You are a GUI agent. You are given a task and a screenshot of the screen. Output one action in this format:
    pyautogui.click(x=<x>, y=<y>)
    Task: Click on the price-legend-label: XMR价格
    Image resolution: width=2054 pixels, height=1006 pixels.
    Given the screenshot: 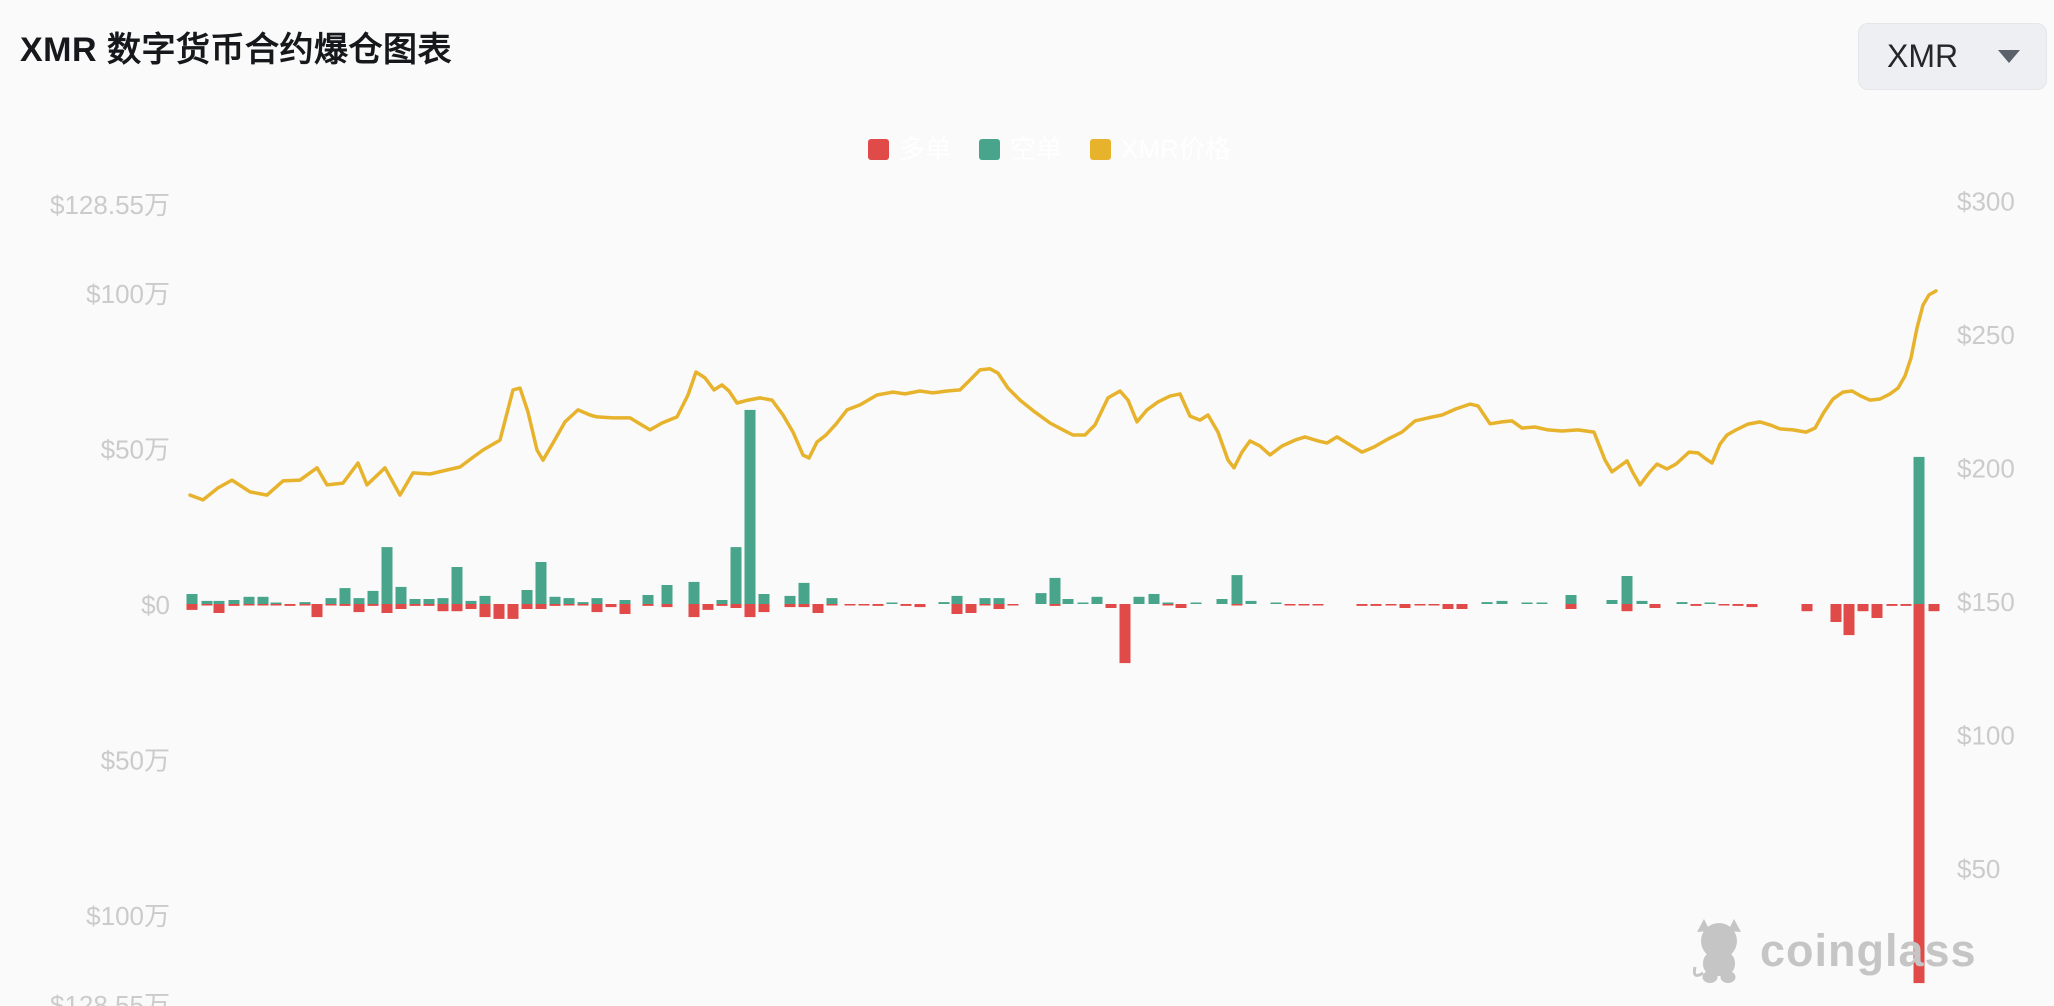 What is the action you would take?
    pyautogui.click(x=1176, y=149)
    